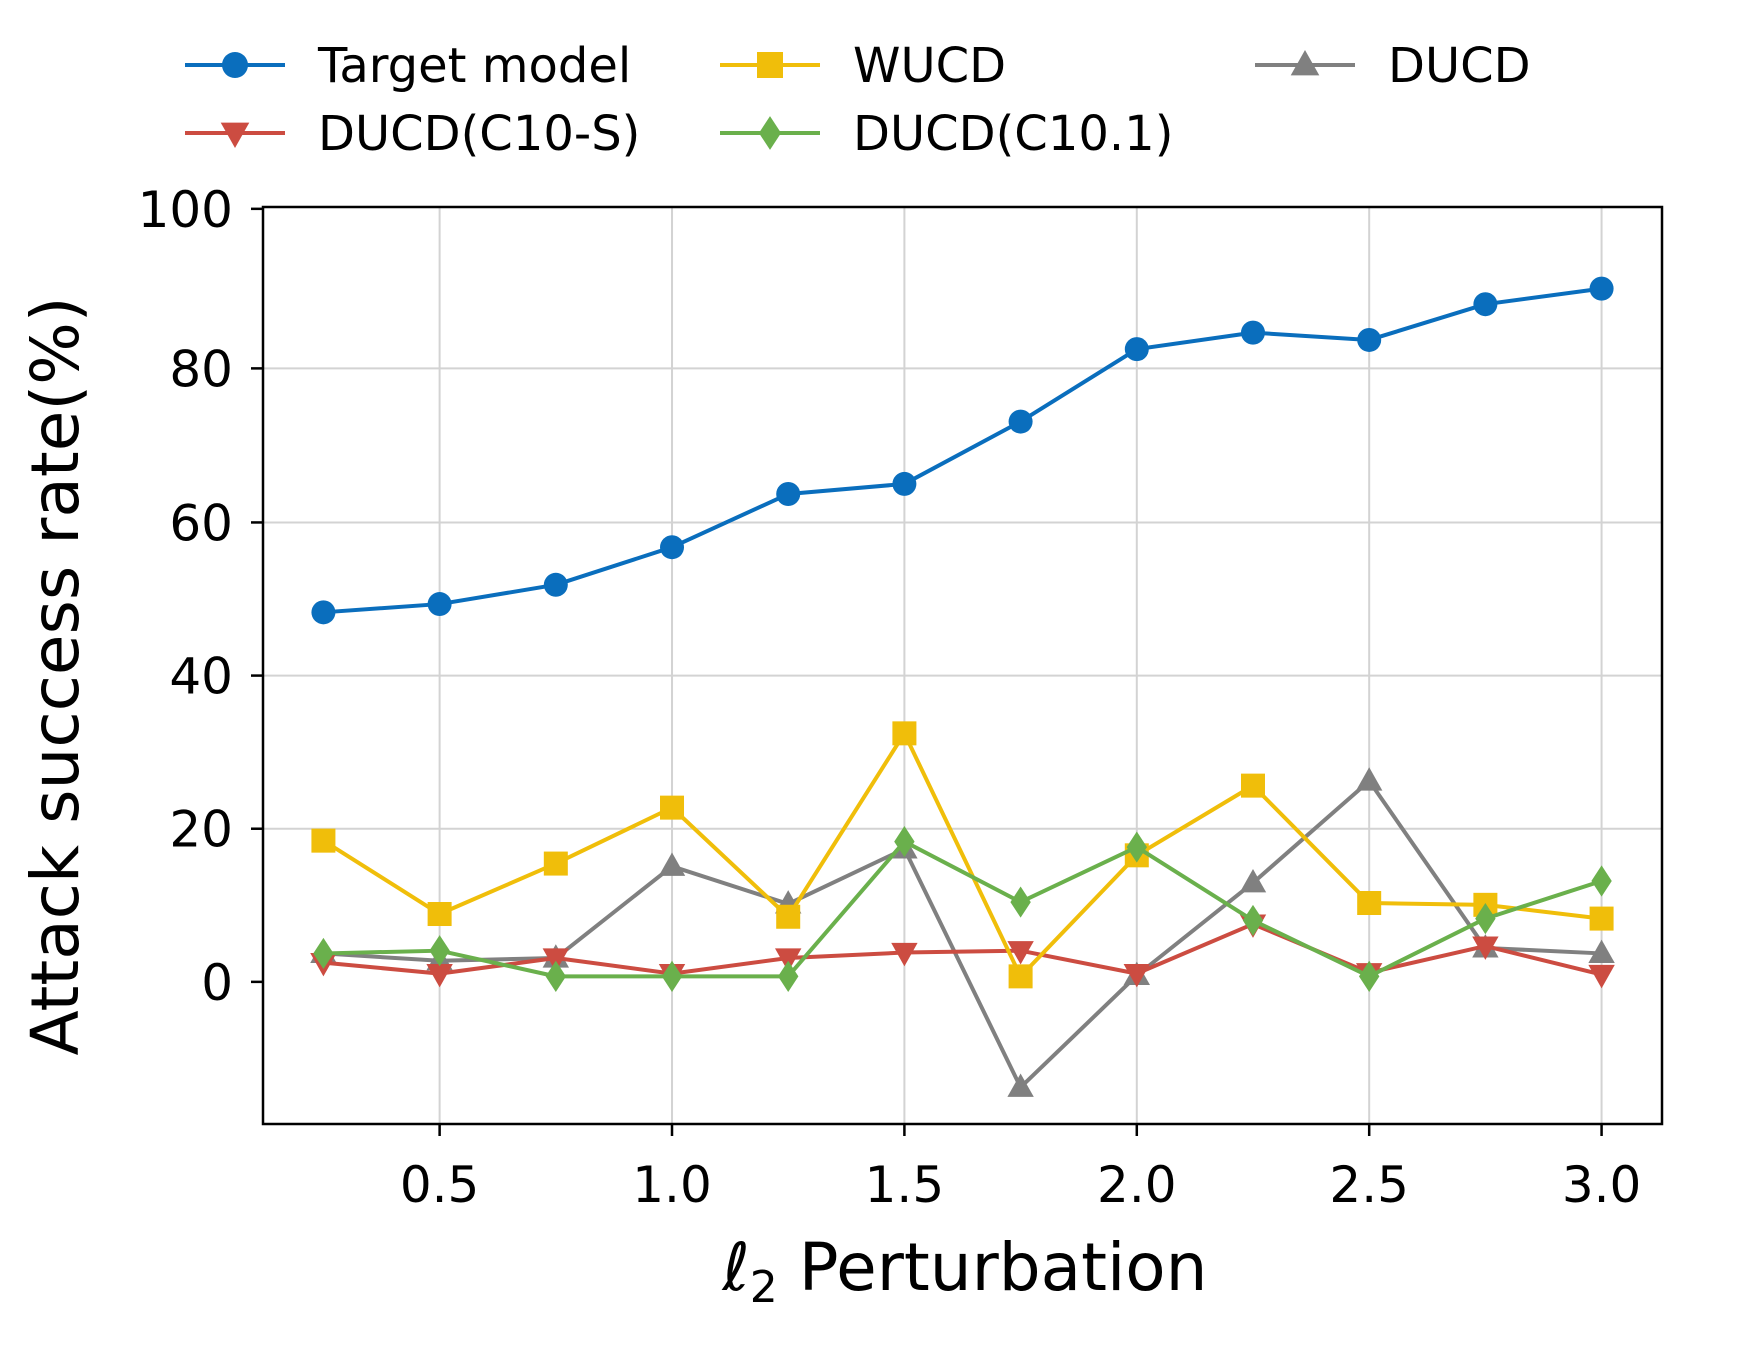 The height and width of the screenshot is (1364, 1748). Describe the element at coordinates (1013, 134) in the screenshot. I see `legend-label-ducd-c10-1: DUCD(C10.1)` at that location.